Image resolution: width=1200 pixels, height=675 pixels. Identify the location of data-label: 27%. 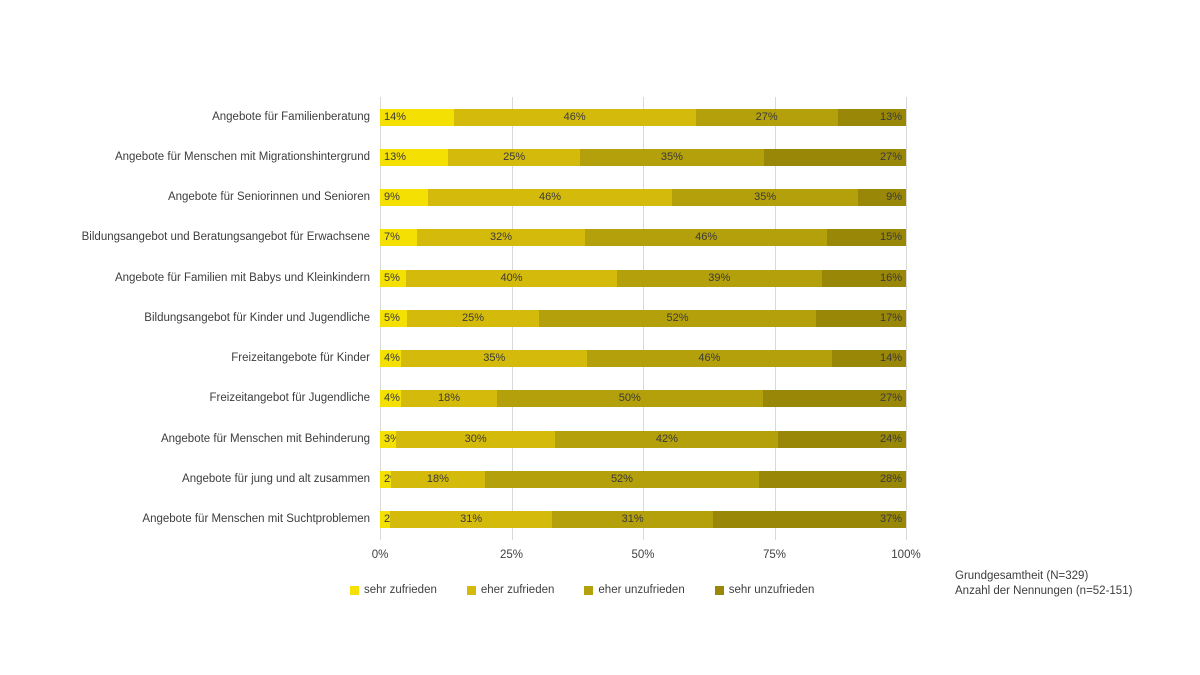
(890, 398).